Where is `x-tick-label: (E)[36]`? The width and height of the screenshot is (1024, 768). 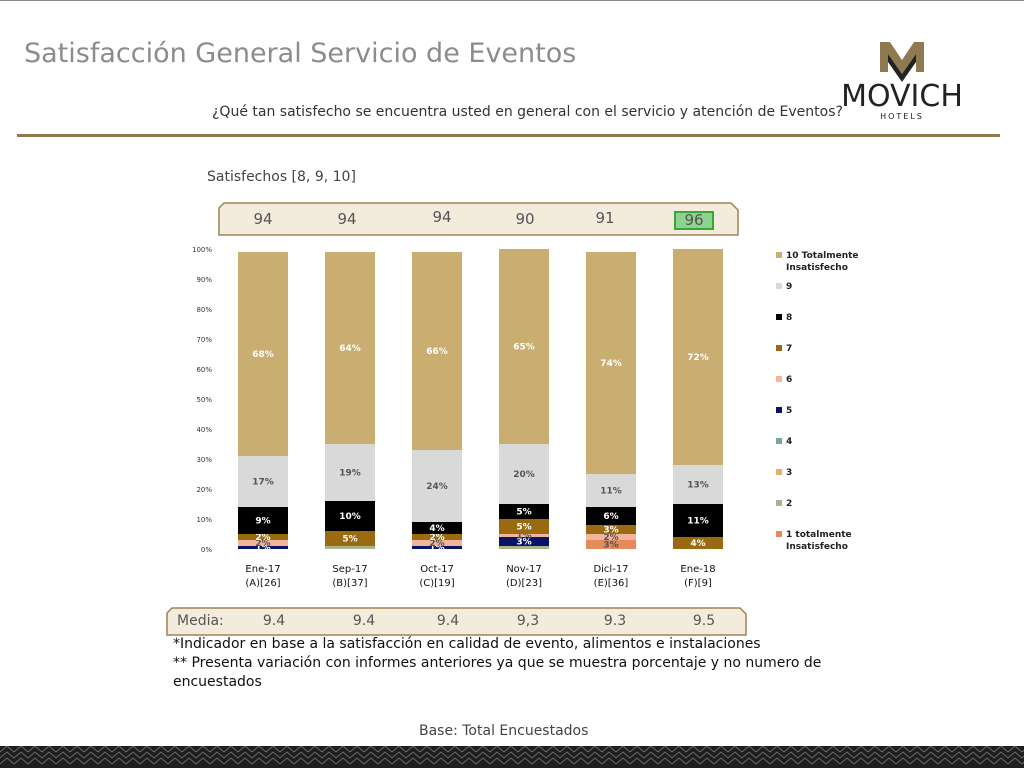 x-tick-label: (E)[36] is located at coordinates (611, 583).